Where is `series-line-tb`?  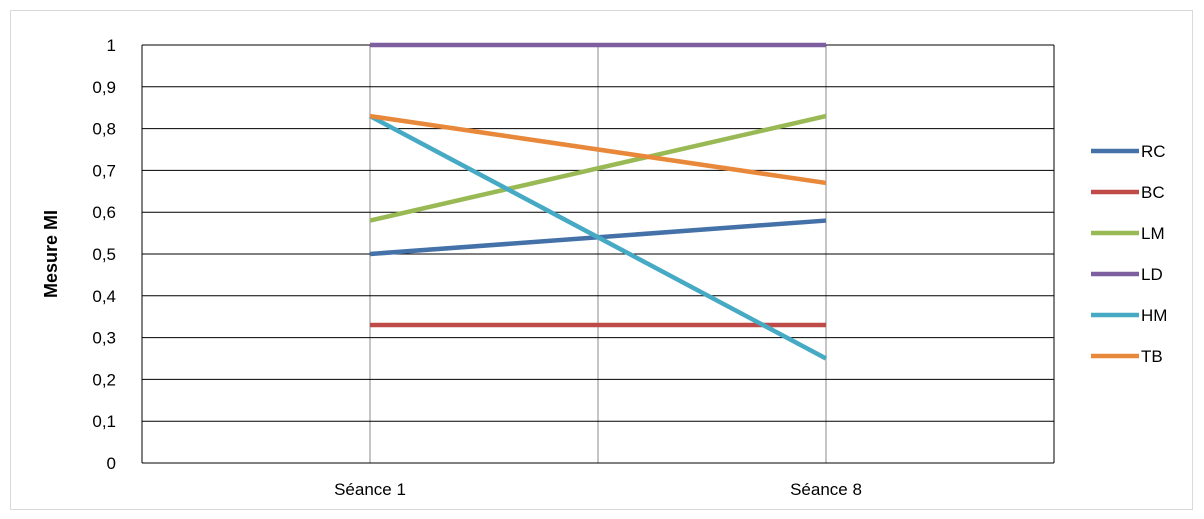 series-line-tb is located at coordinates (598, 149).